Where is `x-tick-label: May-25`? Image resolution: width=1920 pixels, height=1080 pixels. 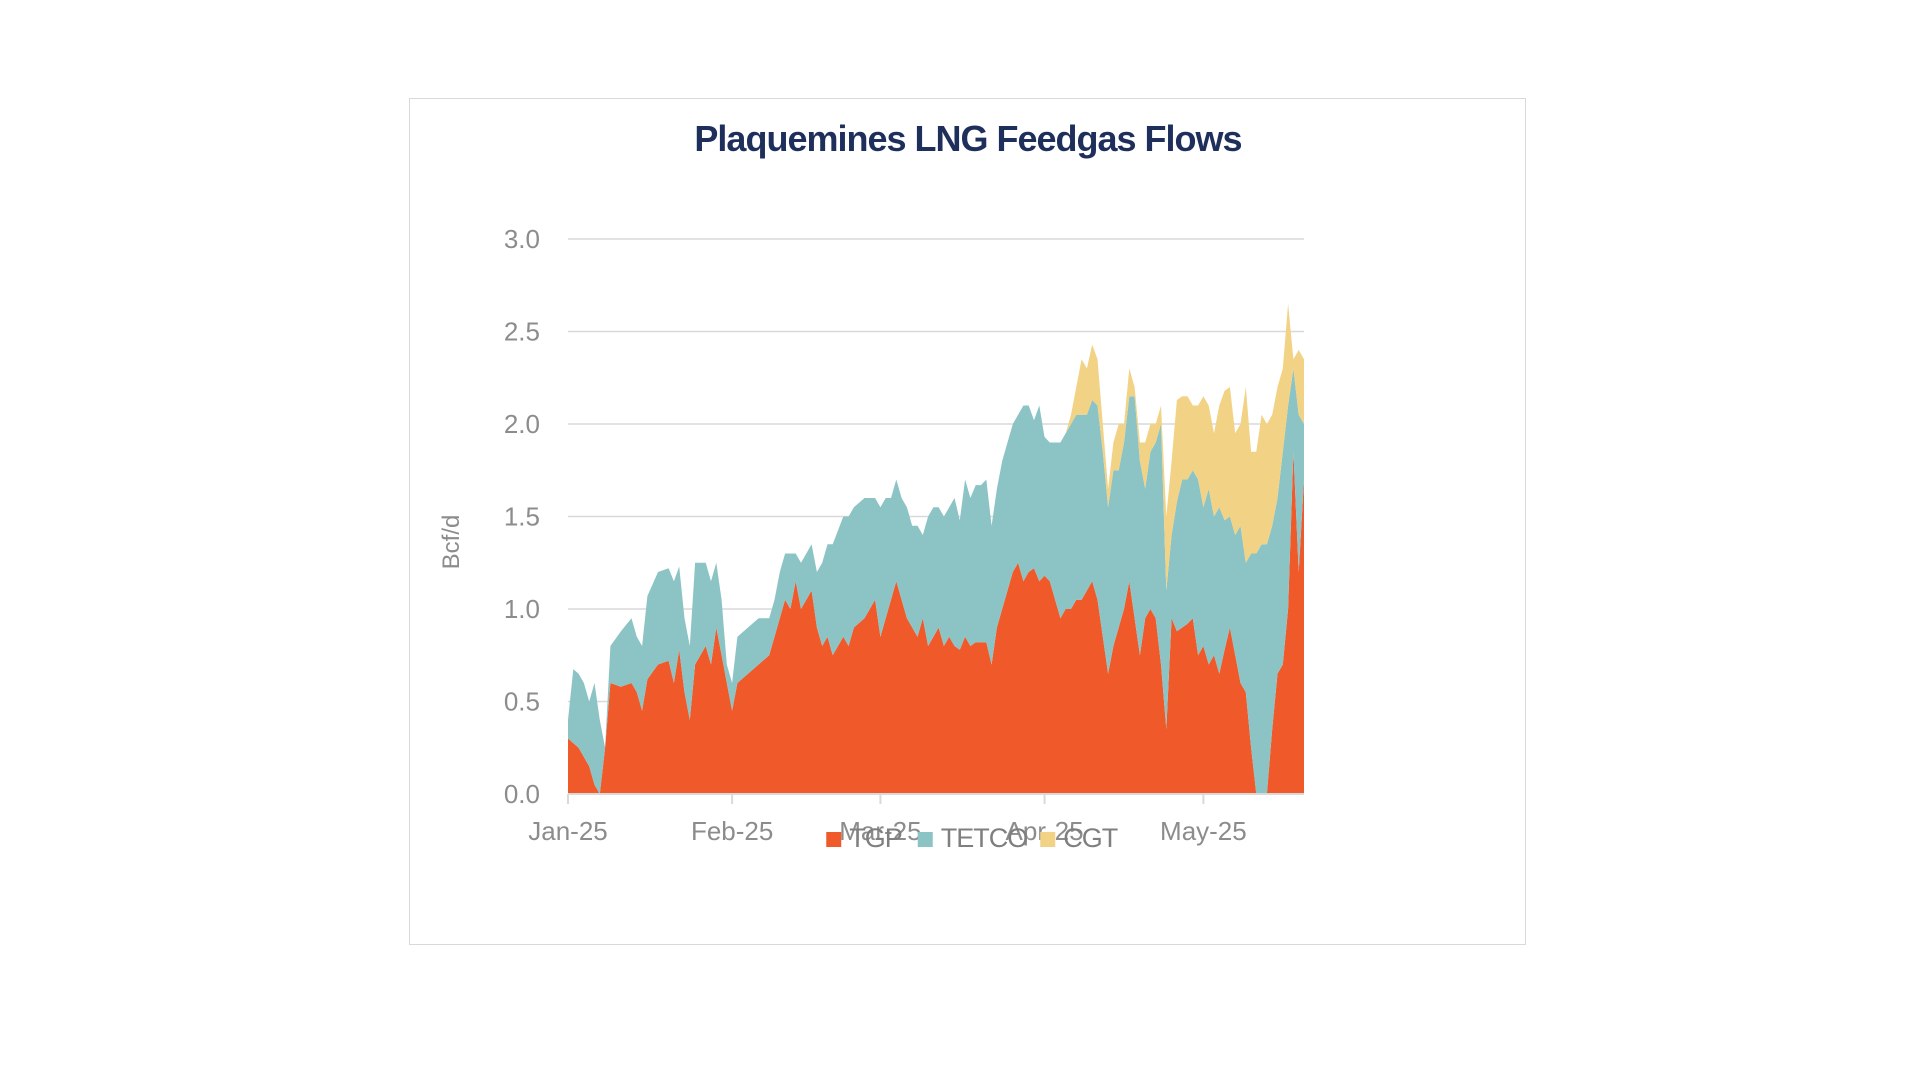 x-tick-label: May-25 is located at coordinates (1203, 831).